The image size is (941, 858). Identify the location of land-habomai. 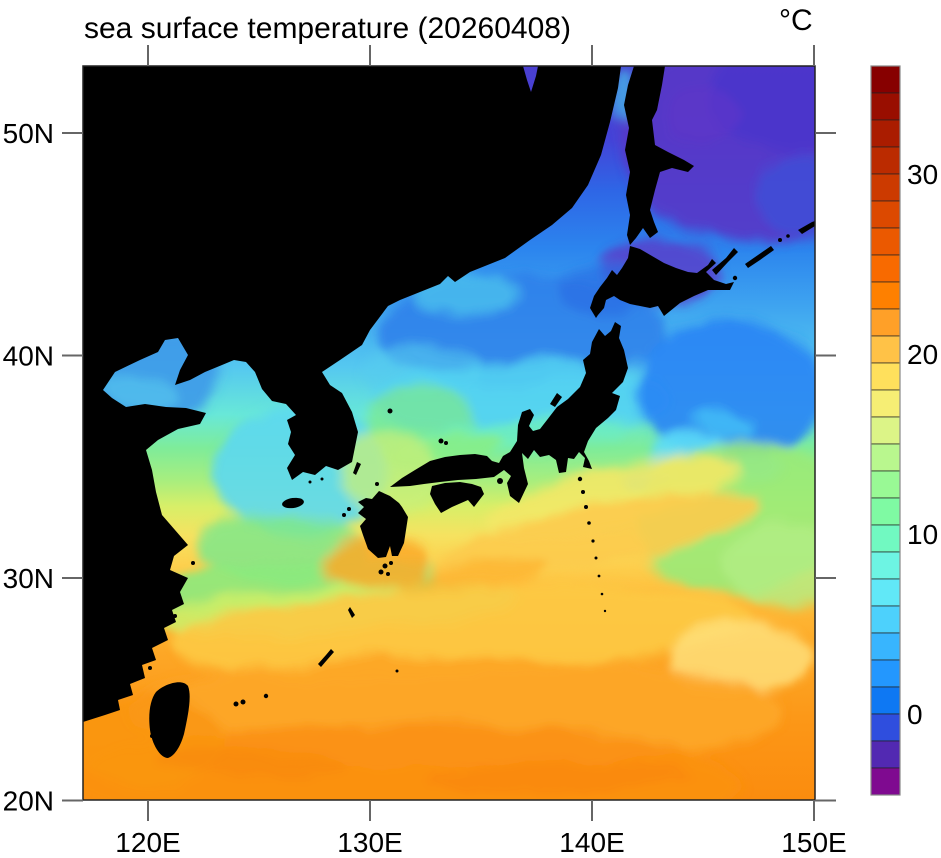
(727, 286).